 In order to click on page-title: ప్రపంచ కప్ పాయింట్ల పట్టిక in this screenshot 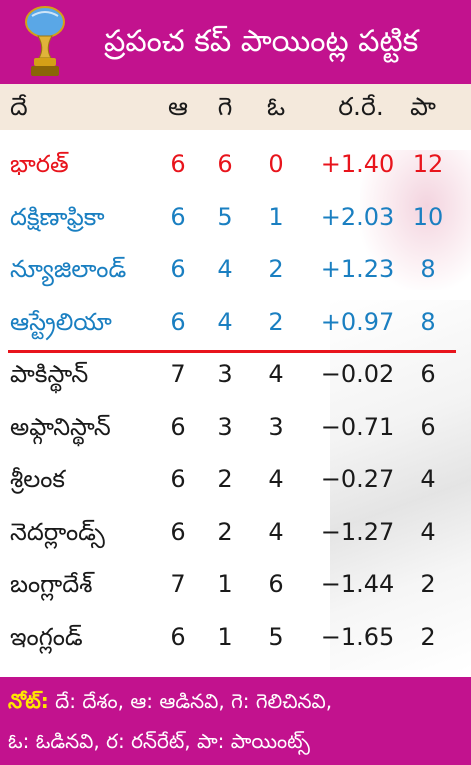, I will do `click(261, 41)`.